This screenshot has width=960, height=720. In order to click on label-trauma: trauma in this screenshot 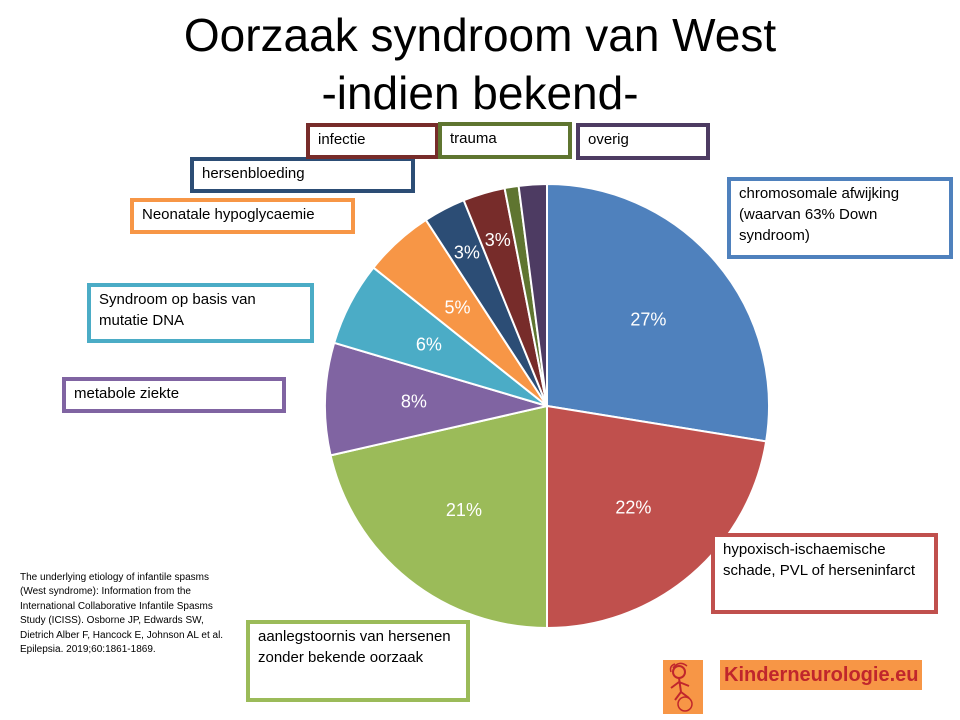, I will do `click(505, 140)`.